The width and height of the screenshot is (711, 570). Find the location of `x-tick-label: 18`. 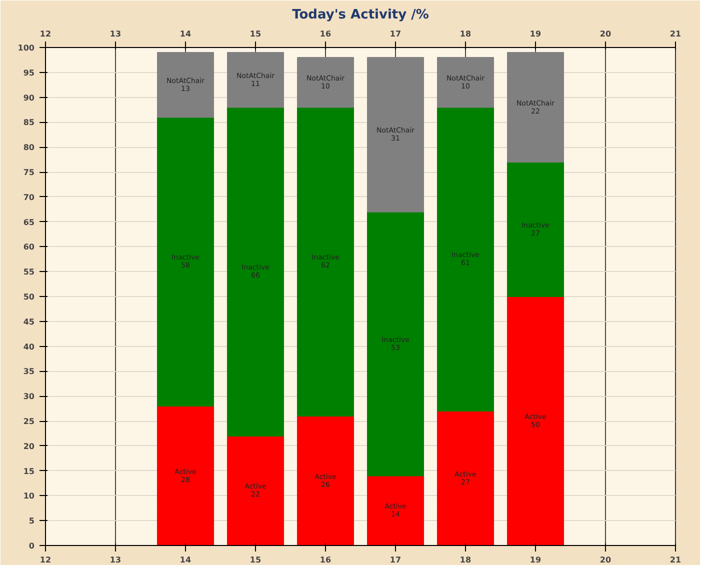

x-tick-label: 18 is located at coordinates (466, 34).